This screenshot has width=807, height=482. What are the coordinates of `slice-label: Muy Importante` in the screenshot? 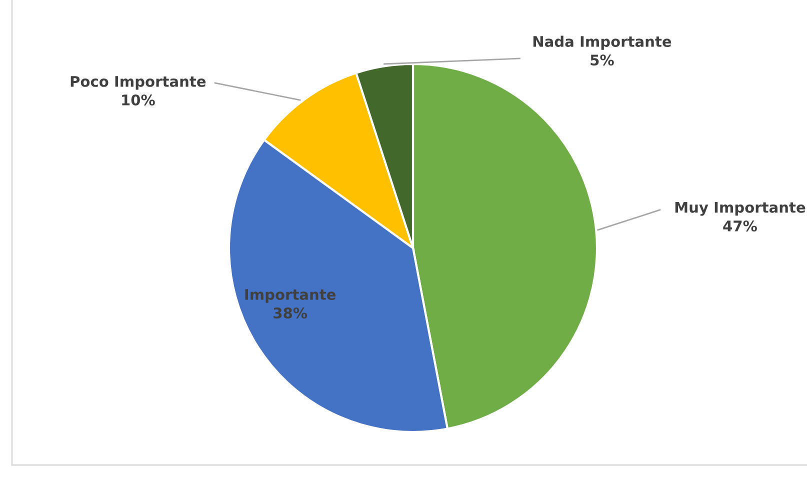 It's located at (740, 209).